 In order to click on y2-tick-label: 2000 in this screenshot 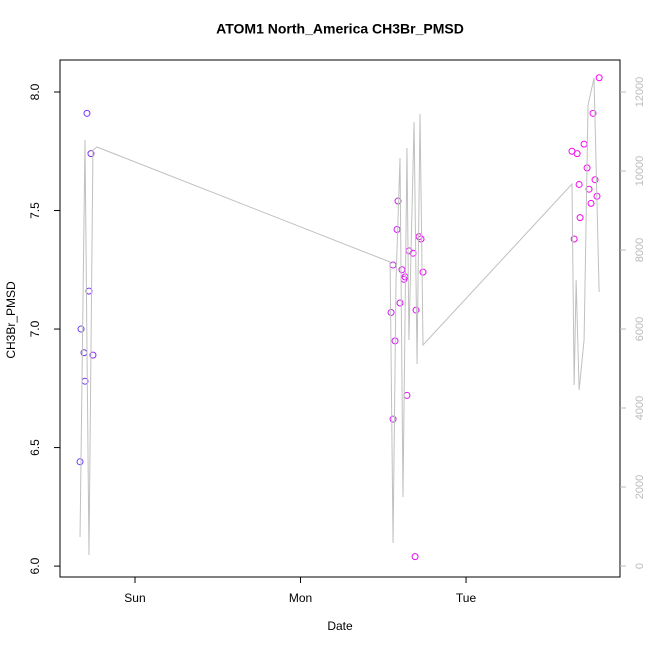, I will do `click(640, 487)`.